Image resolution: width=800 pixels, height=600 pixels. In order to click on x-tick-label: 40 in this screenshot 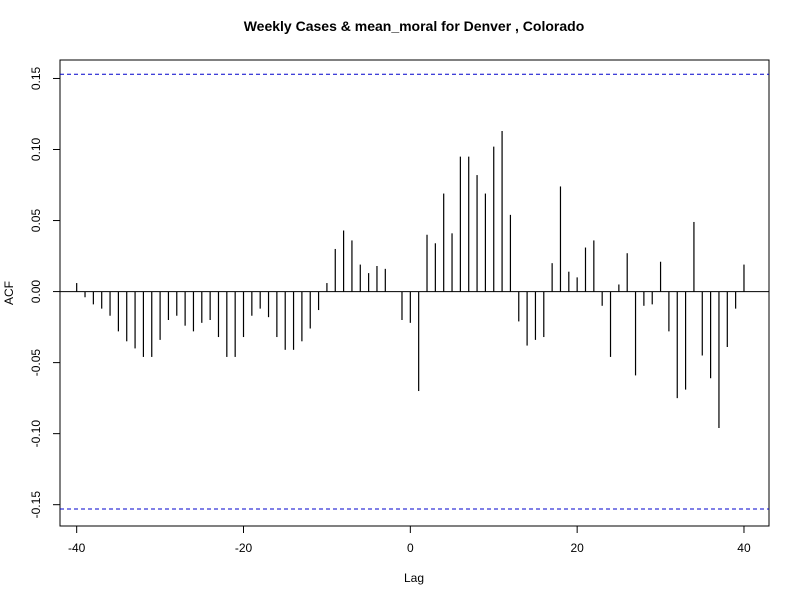, I will do `click(744, 548)`.